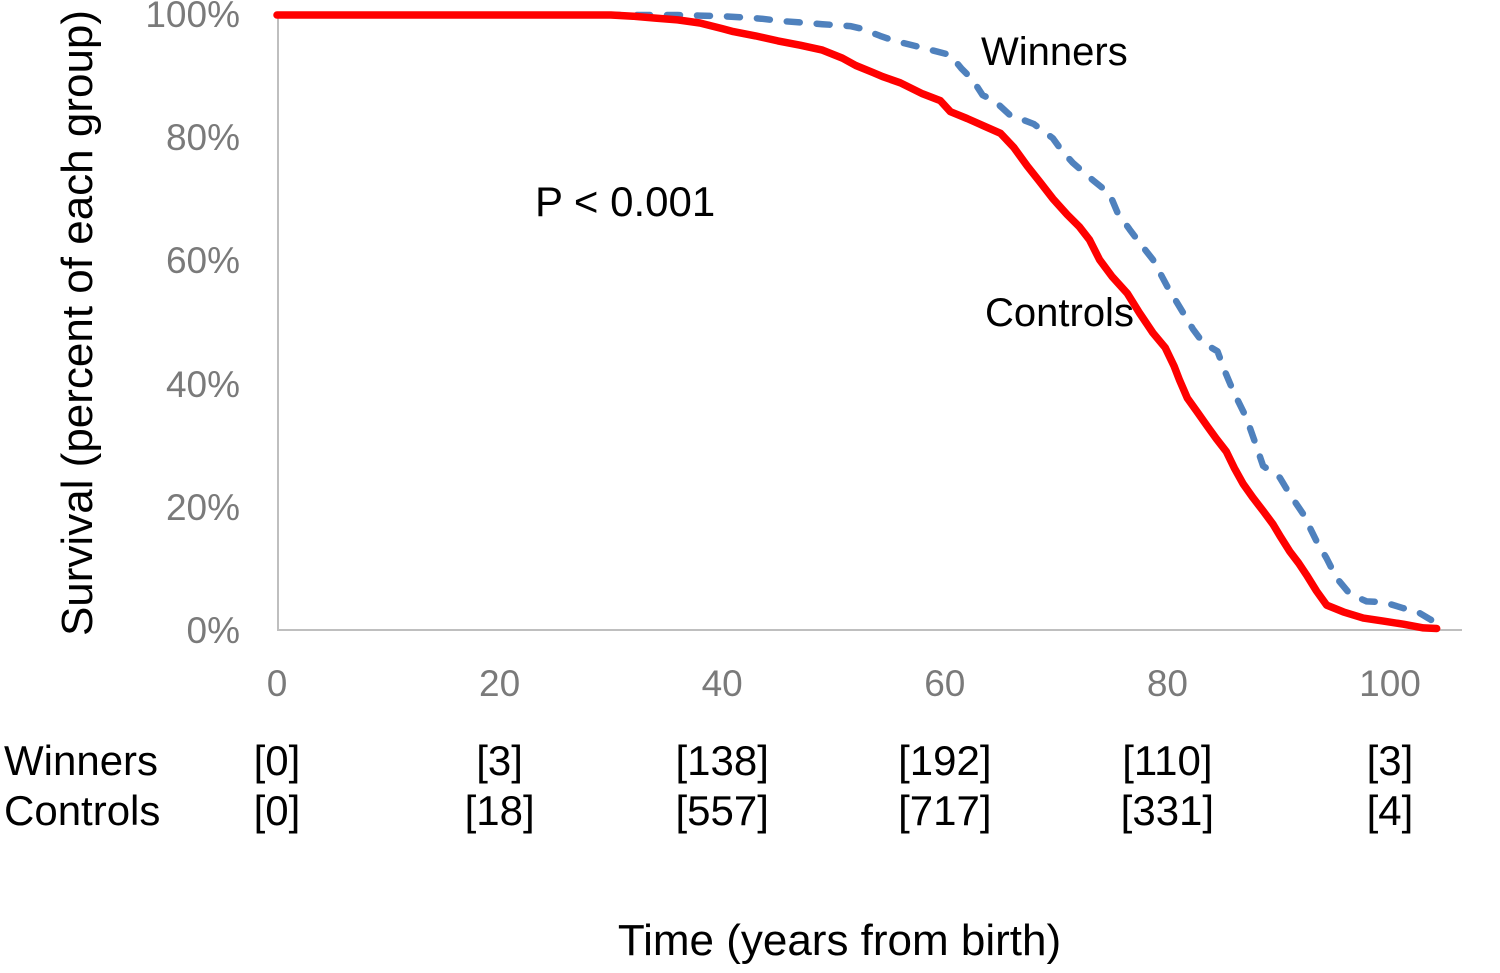 The height and width of the screenshot is (973, 1500). I want to click on risk-value-controls-100: [4], so click(1390, 810).